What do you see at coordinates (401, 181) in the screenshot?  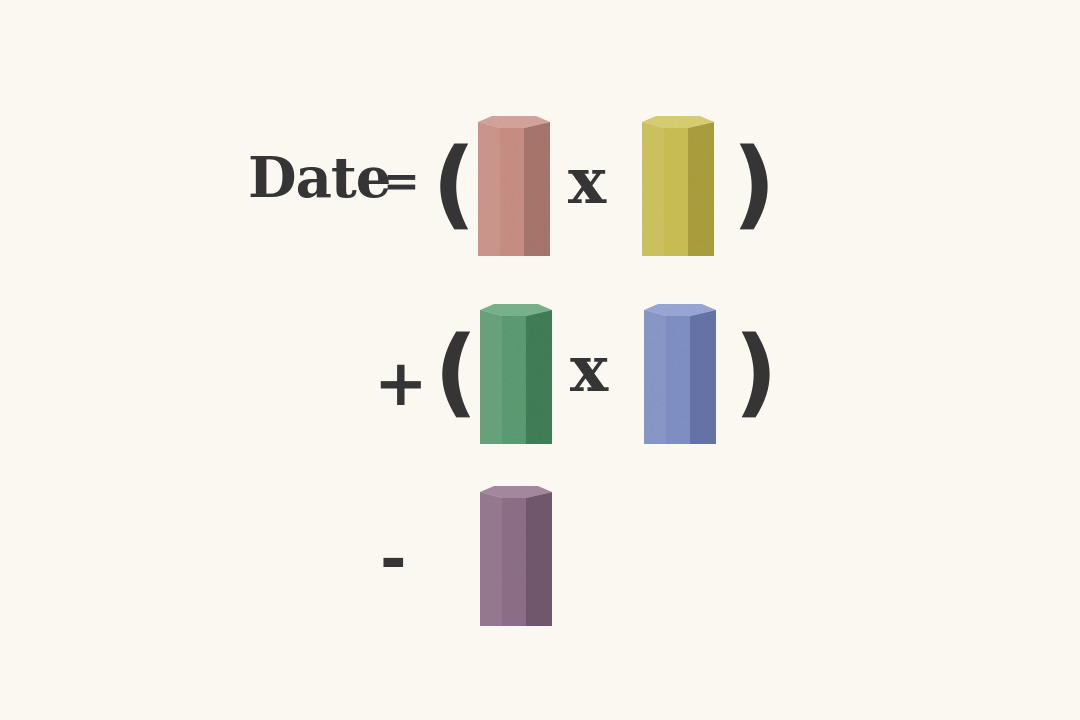 I see `equals-sign: =` at bounding box center [401, 181].